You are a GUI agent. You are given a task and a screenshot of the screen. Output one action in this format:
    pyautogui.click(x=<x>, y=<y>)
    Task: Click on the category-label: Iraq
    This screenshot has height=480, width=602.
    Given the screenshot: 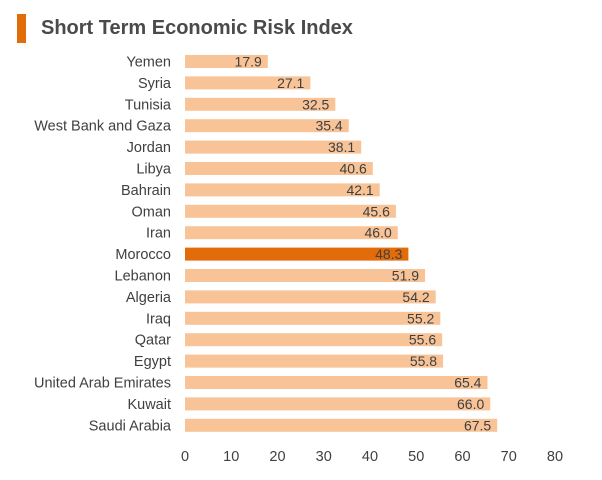 What is the action you would take?
    pyautogui.click(x=158, y=319)
    